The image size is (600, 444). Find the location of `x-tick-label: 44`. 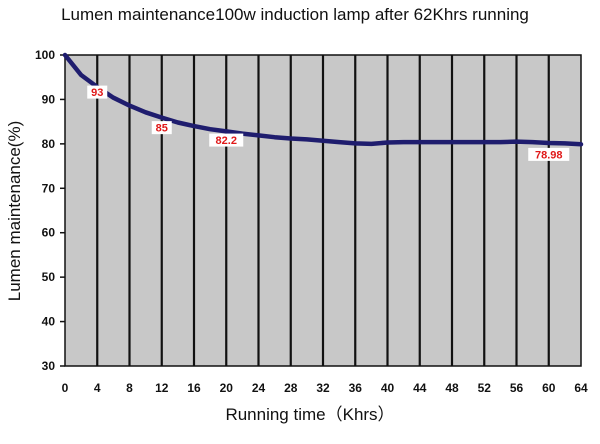

x-tick-label: 44 is located at coordinates (420, 388).